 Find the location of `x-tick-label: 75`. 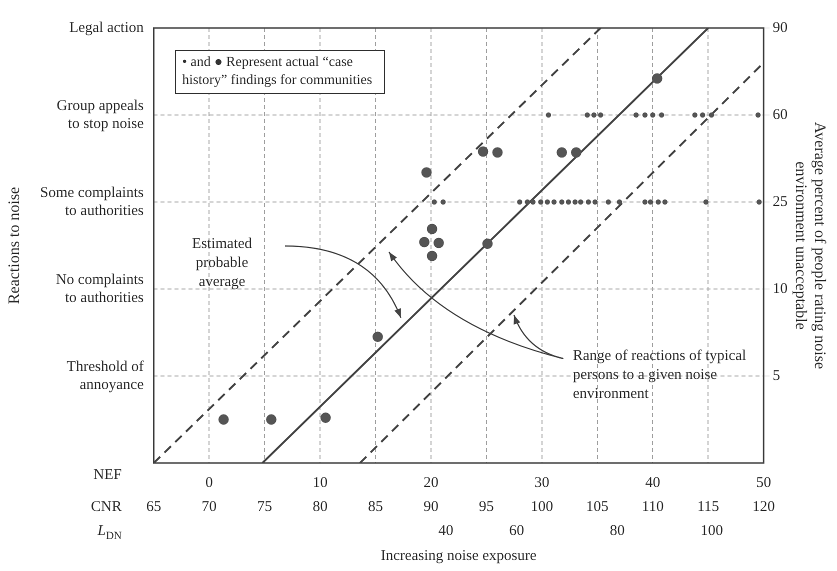

x-tick-label: 75 is located at coordinates (264, 506).